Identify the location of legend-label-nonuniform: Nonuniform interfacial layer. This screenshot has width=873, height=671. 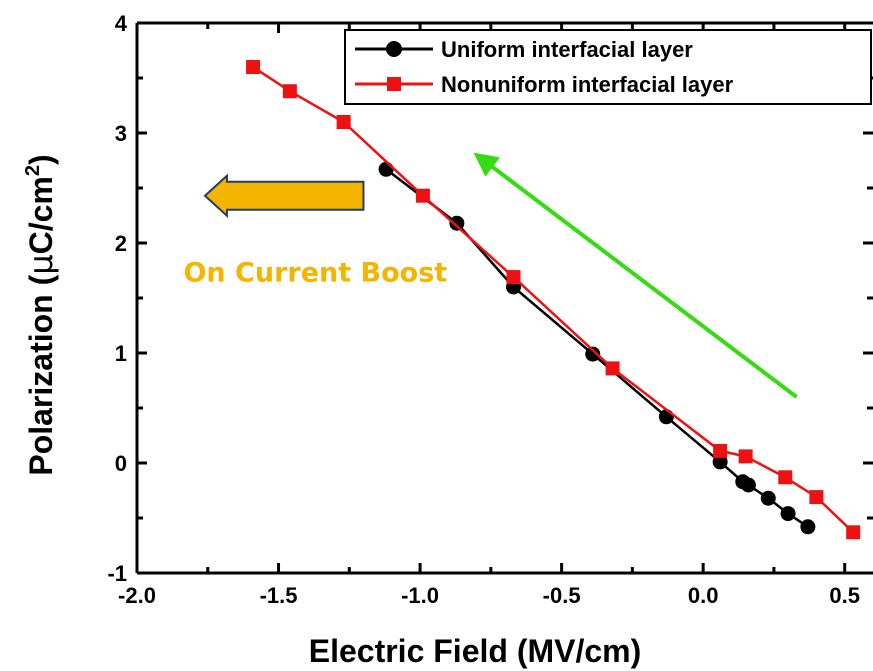
(587, 84).